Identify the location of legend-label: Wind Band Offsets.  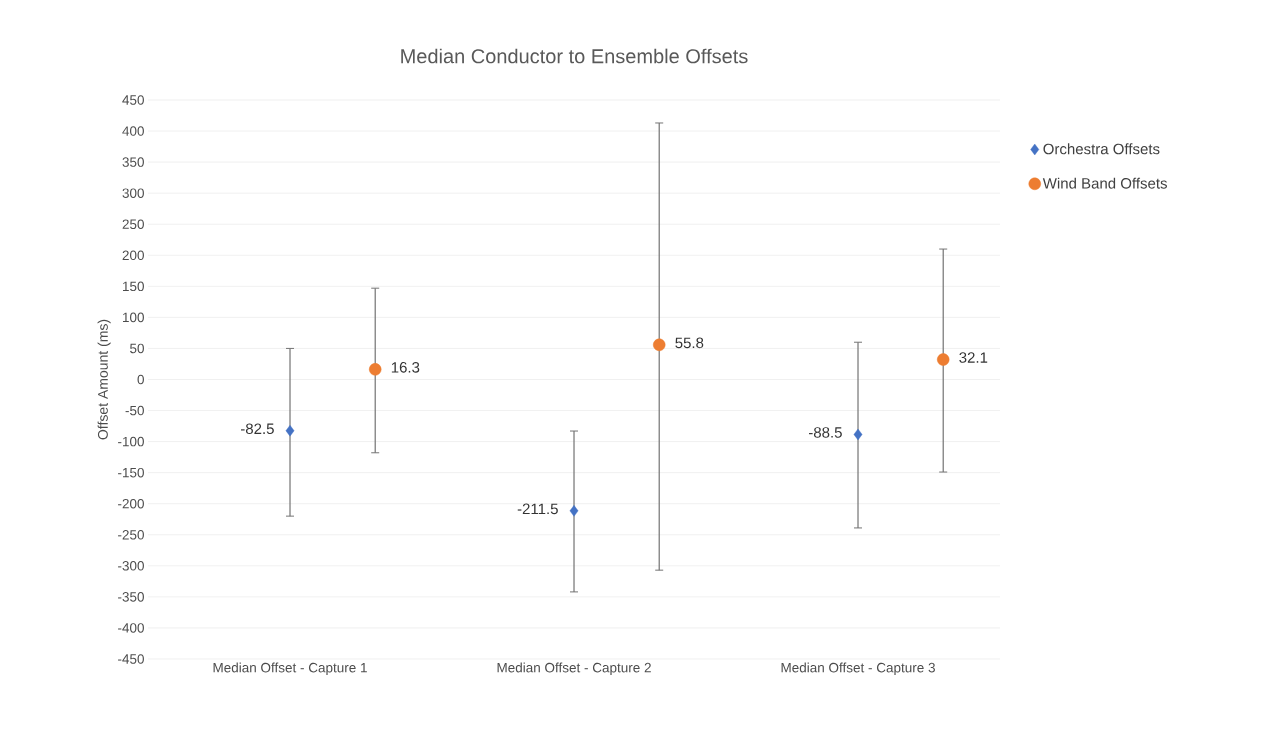
(1104, 183).